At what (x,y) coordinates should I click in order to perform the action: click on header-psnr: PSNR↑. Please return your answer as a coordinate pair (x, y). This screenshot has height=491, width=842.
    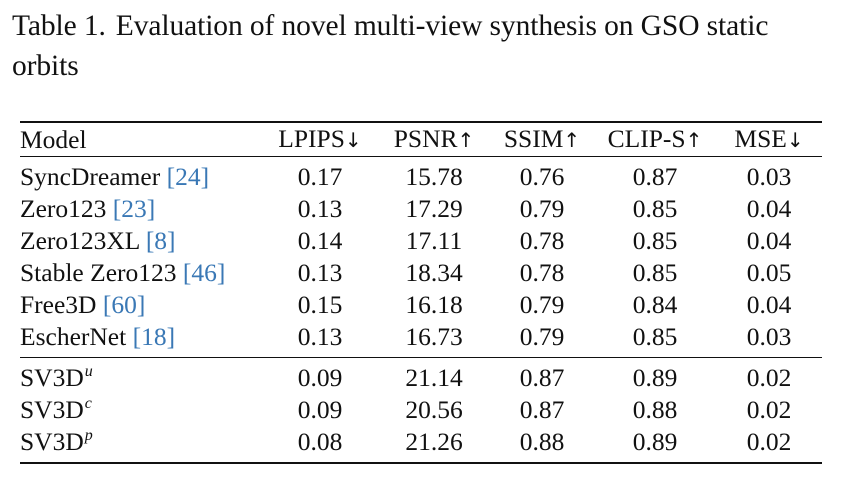
    Looking at the image, I should click on (434, 138).